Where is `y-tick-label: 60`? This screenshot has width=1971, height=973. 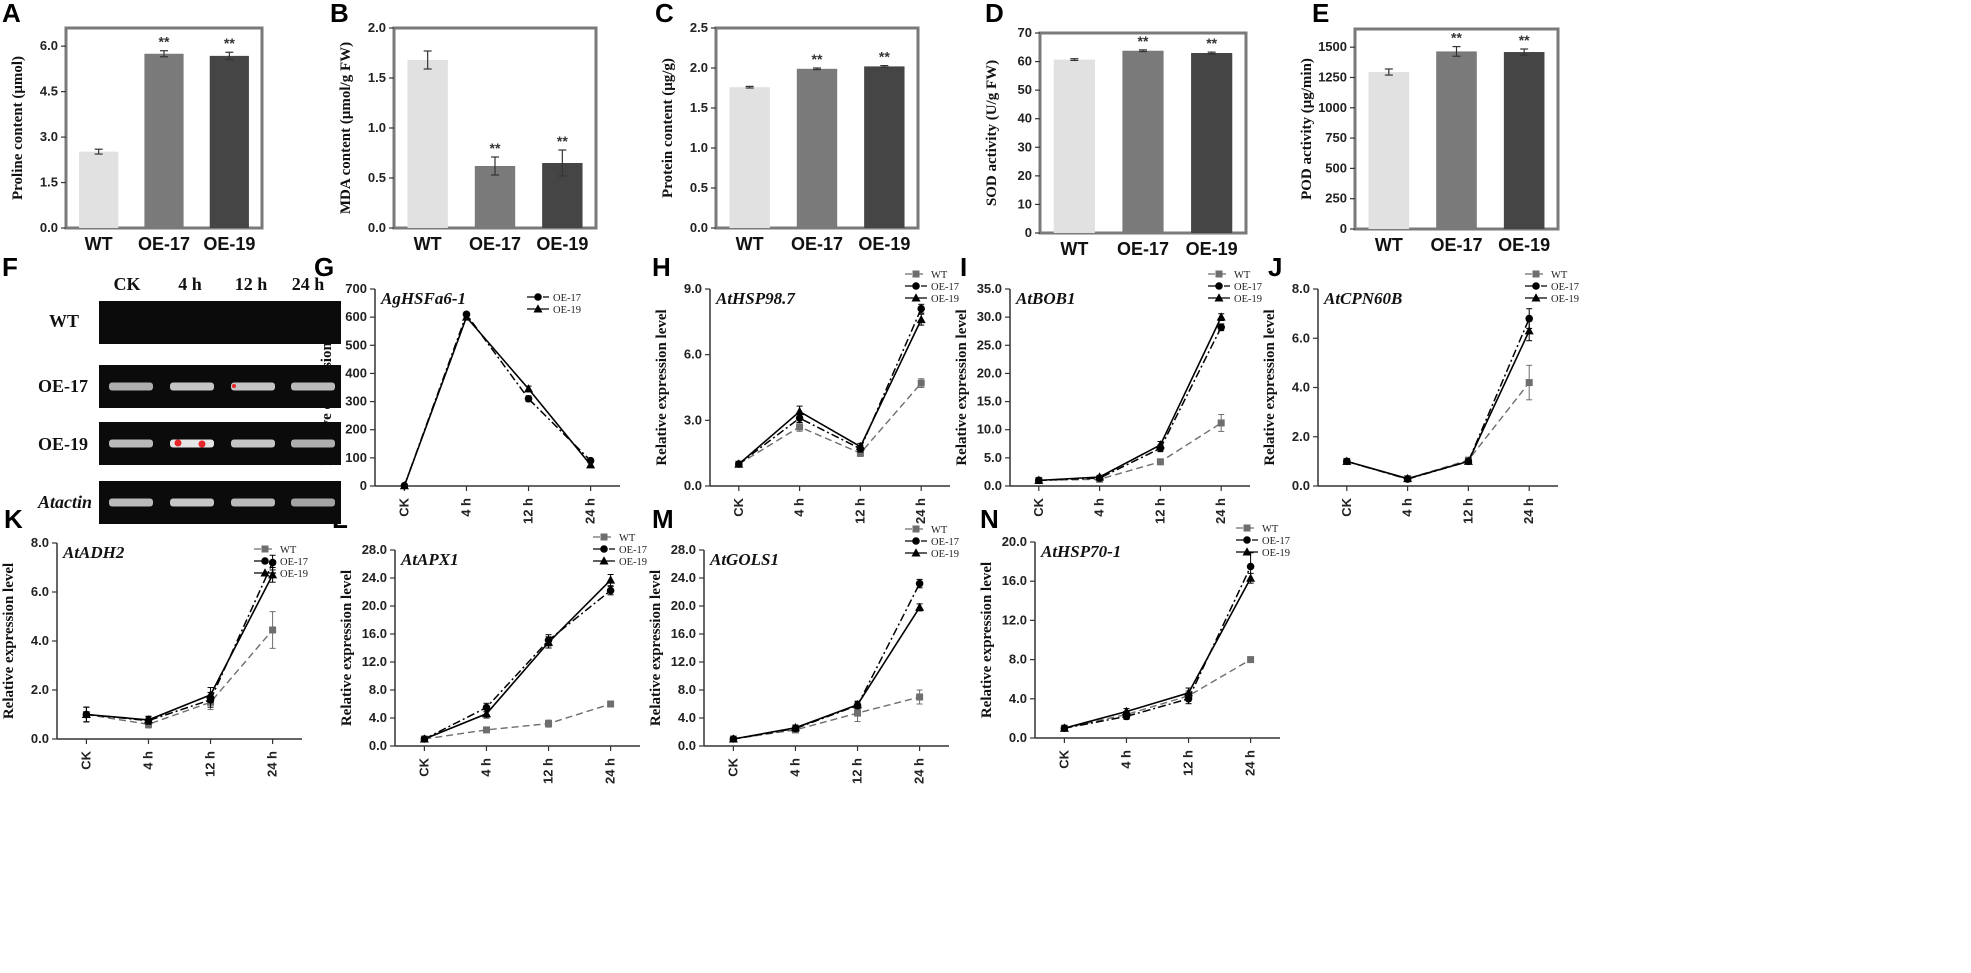
y-tick-label: 60 is located at coordinates (1025, 61).